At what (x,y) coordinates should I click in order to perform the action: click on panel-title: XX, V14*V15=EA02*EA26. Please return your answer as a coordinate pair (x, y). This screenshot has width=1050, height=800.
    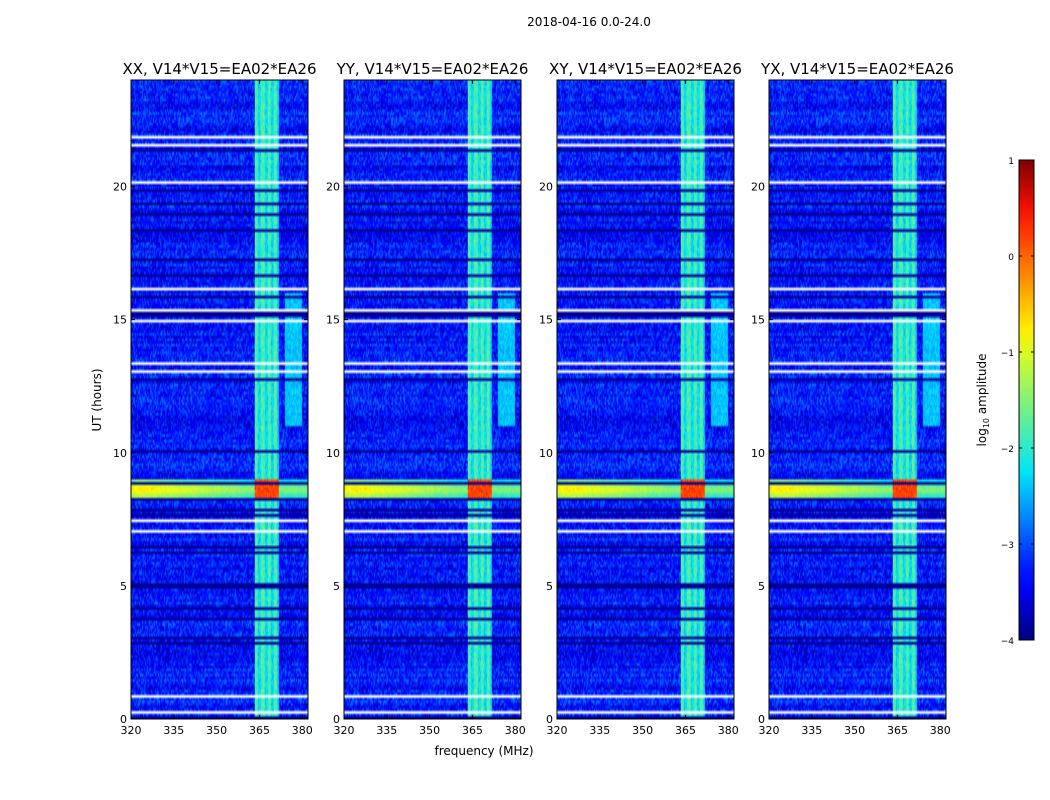
    Looking at the image, I should click on (219, 69).